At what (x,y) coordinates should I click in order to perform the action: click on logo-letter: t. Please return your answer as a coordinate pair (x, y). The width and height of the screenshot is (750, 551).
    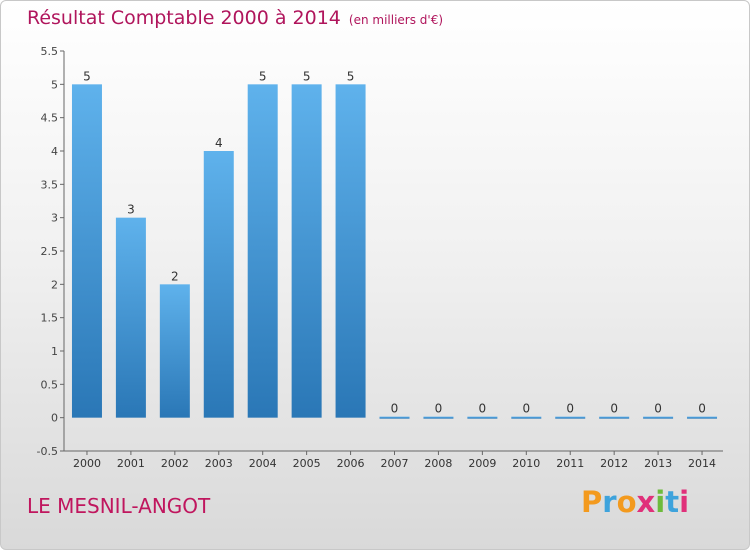
    Looking at the image, I should click on (672, 502).